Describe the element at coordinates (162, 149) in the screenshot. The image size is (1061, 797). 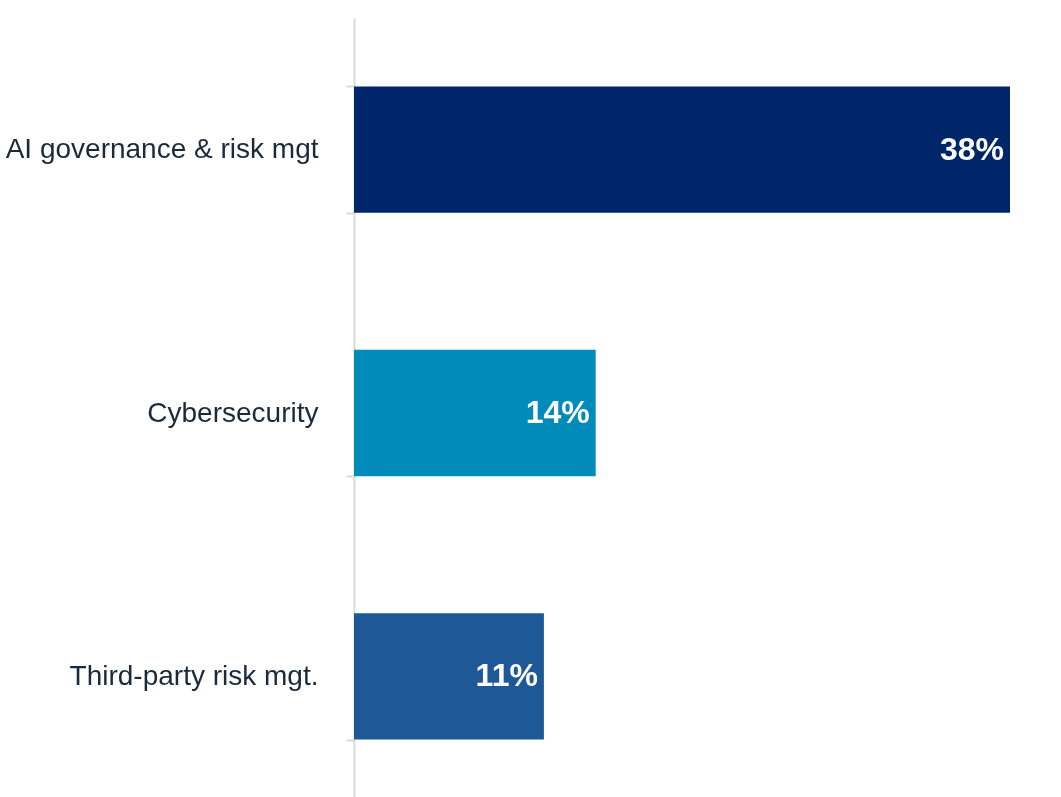
I see `y-tick-label: AI governance & risk mgt` at that location.